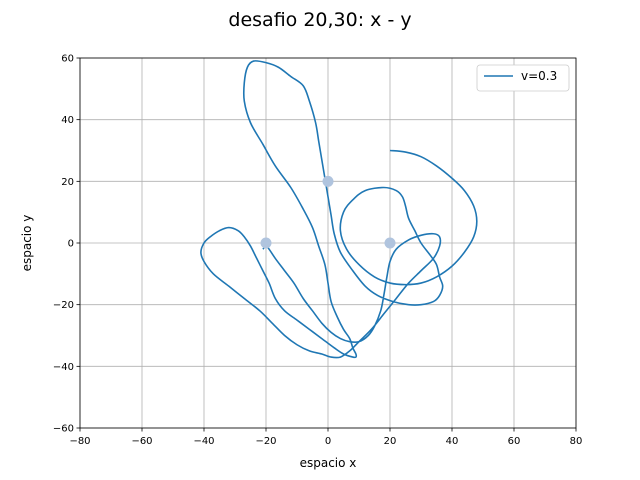 The width and height of the screenshot is (640, 480). Describe the element at coordinates (514, 441) in the screenshot. I see `x-tick-label: 60` at that location.